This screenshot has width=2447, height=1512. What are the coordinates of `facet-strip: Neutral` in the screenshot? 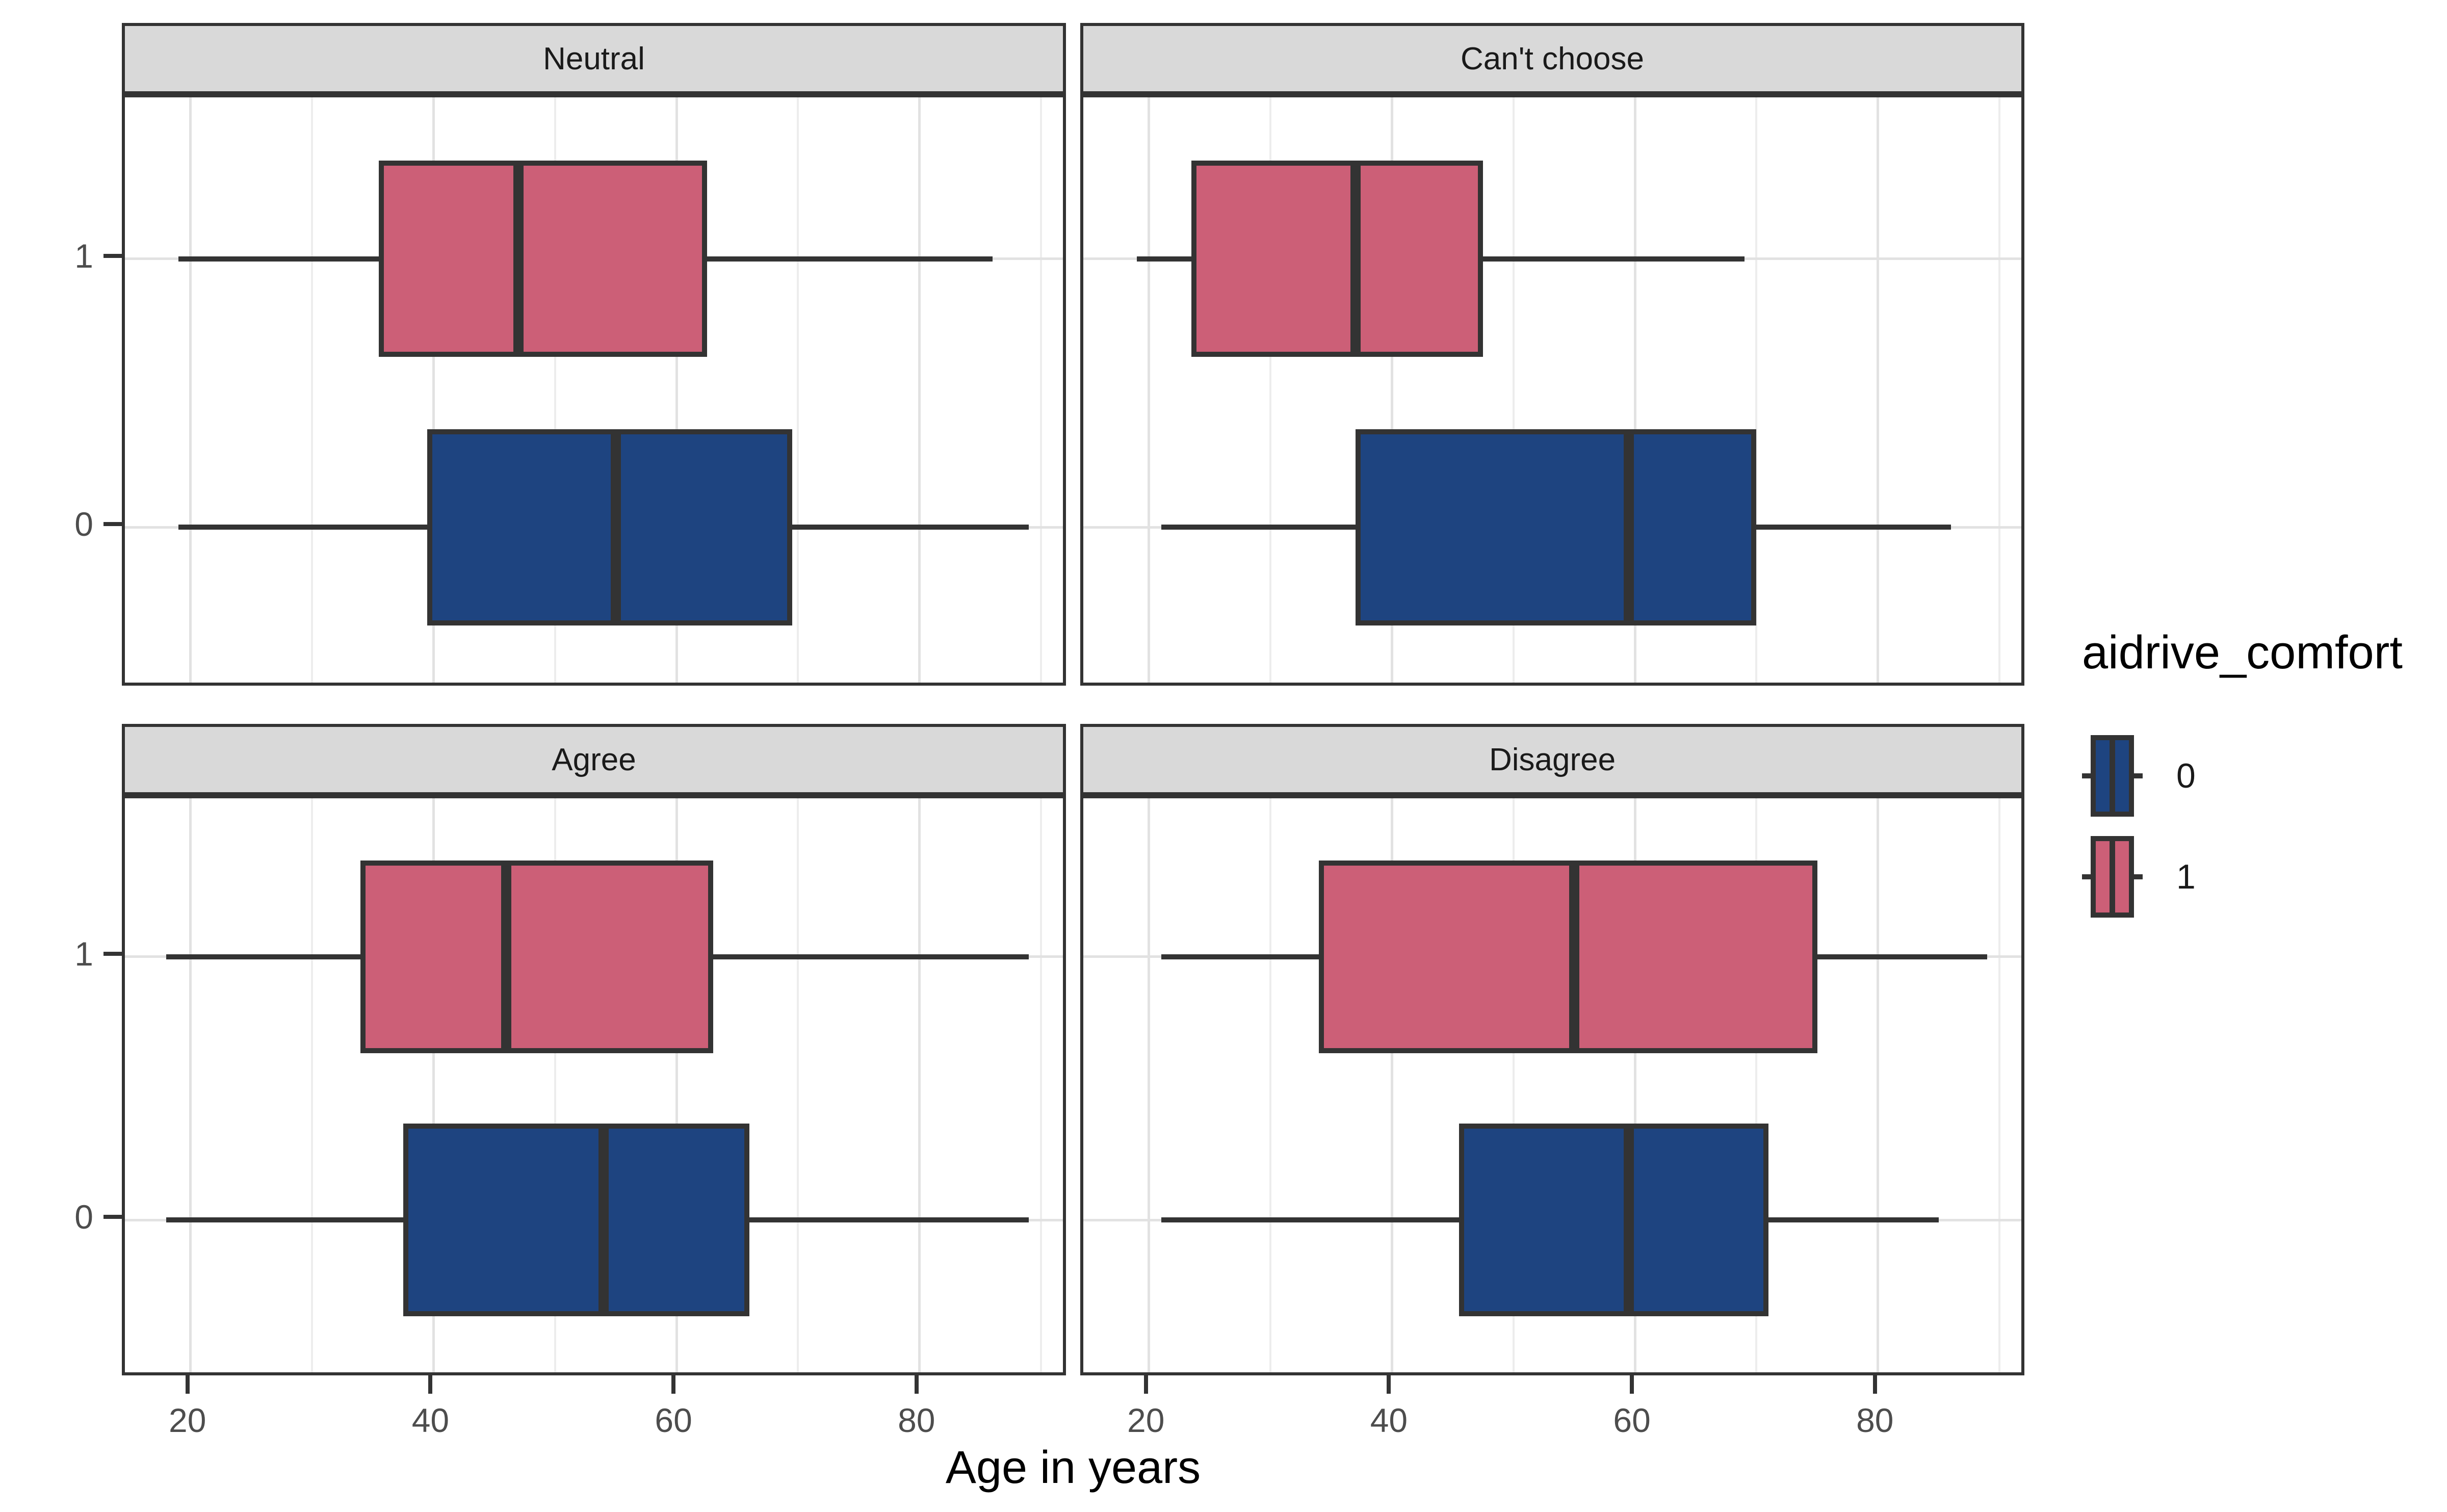 It's located at (594, 58).